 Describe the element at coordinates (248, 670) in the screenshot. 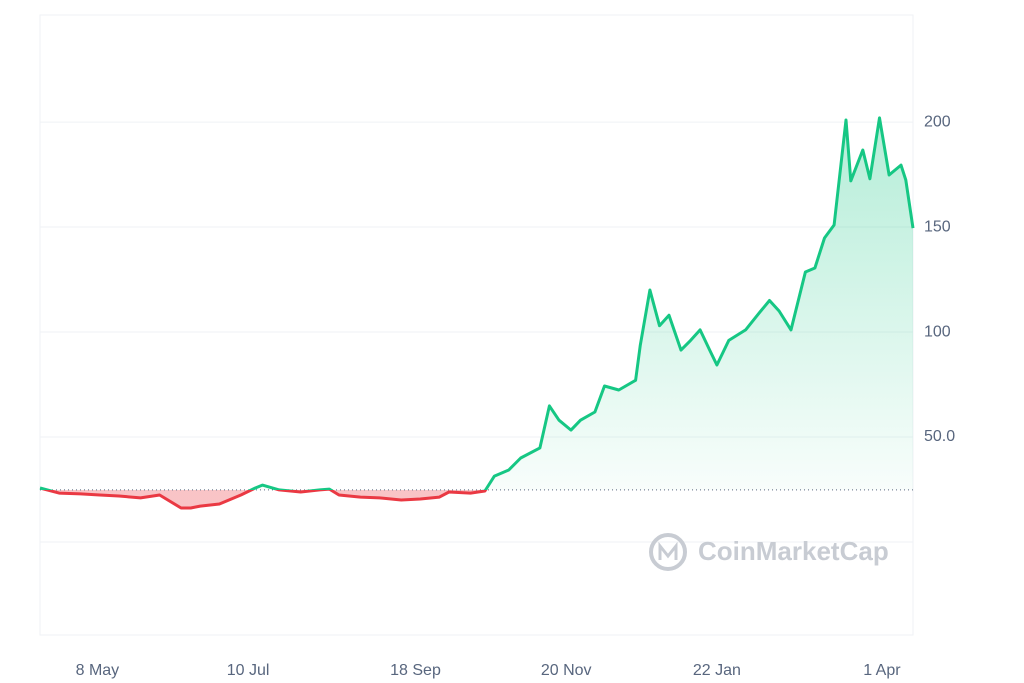

I see `x-tick-label: 10 Jul` at that location.